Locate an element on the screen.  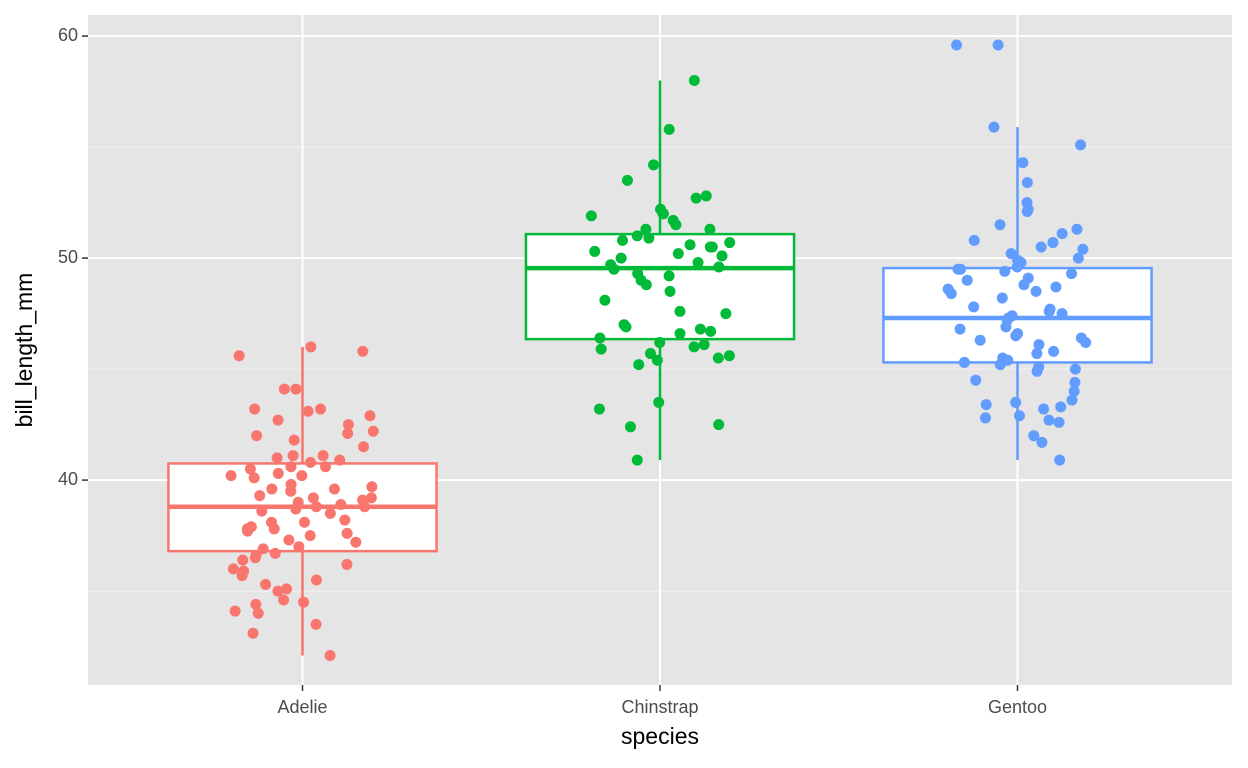
x-tick-label: Gentoo is located at coordinates (1017, 707).